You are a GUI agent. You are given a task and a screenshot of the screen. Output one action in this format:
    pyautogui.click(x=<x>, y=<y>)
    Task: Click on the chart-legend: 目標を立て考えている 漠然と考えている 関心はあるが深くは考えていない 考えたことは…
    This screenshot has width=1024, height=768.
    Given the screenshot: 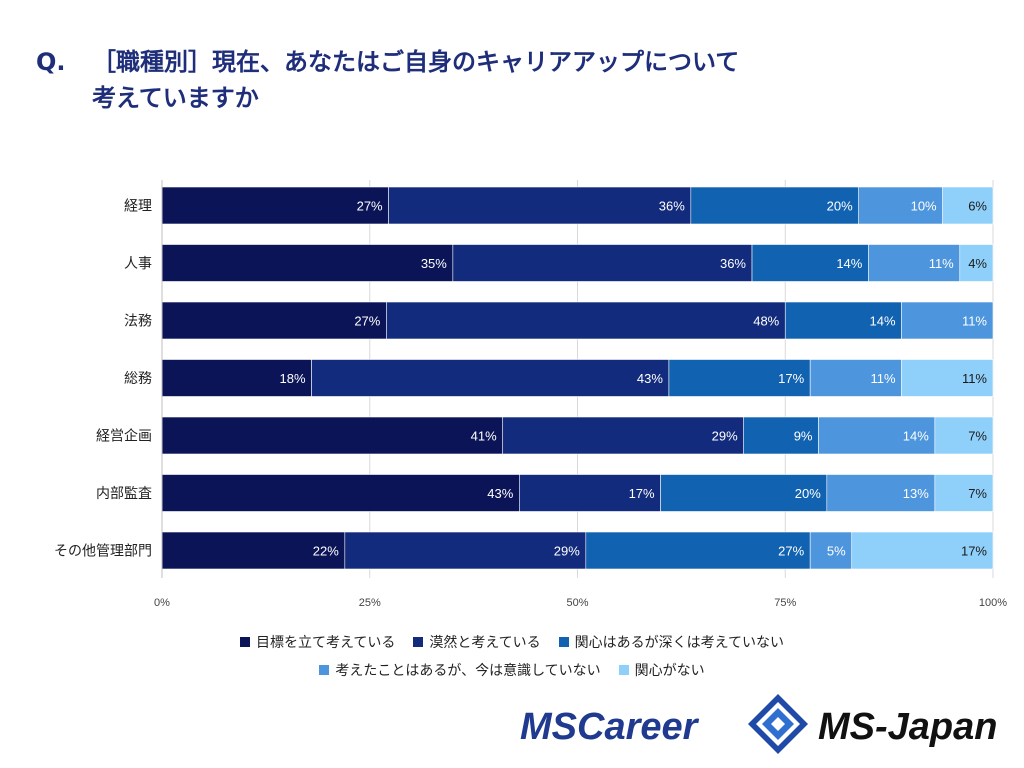 What is the action you would take?
    pyautogui.click(x=512, y=656)
    